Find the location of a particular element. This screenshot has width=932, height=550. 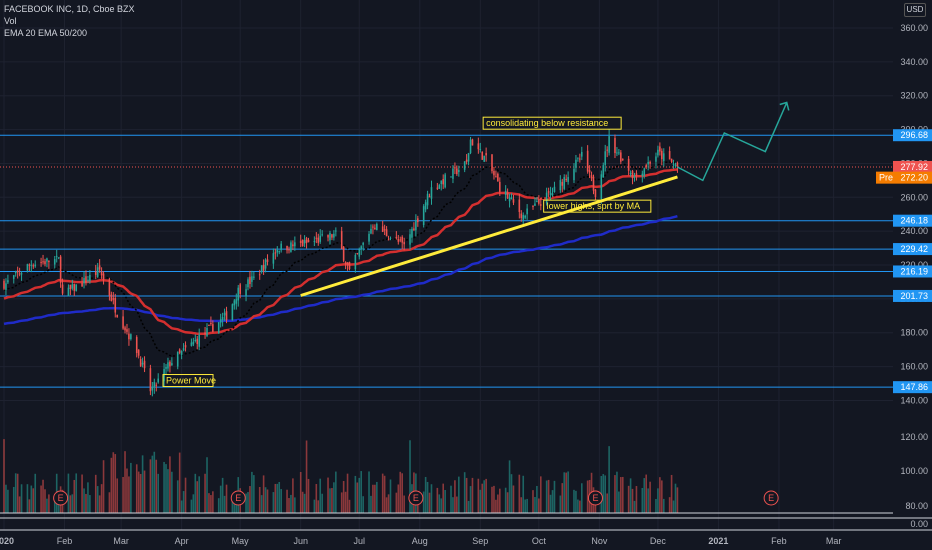

annotation-text: lower highs, sprt by MA is located at coordinates (594, 206).